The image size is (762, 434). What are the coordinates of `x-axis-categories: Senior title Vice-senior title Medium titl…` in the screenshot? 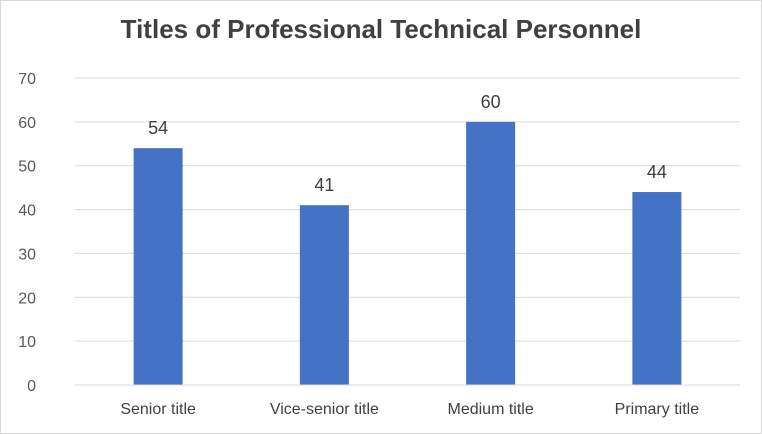 It's located at (409, 409).